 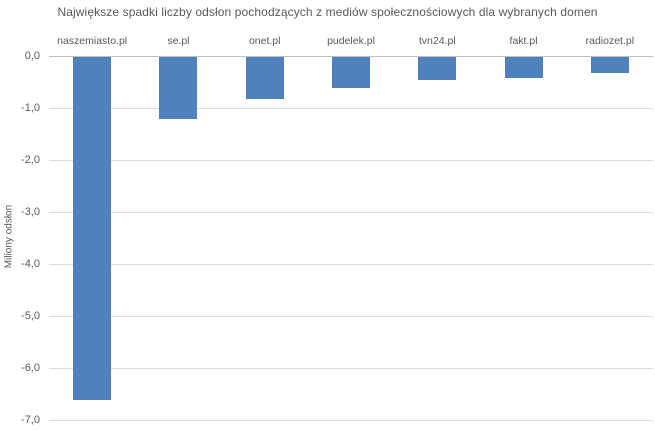 I want to click on category-label-naszemiasto-pl: naszemiasto.pl, so click(x=92, y=41).